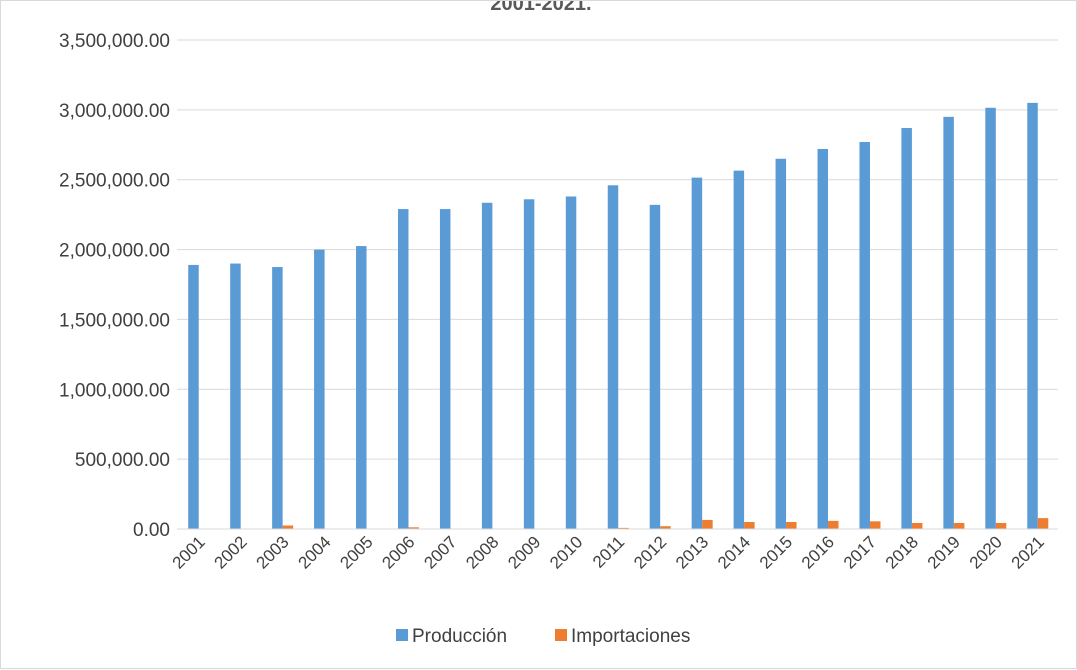 This screenshot has width=1077, height=670. Describe the element at coordinates (623, 528) in the screenshot. I see `bar-importaciones-2011` at that location.